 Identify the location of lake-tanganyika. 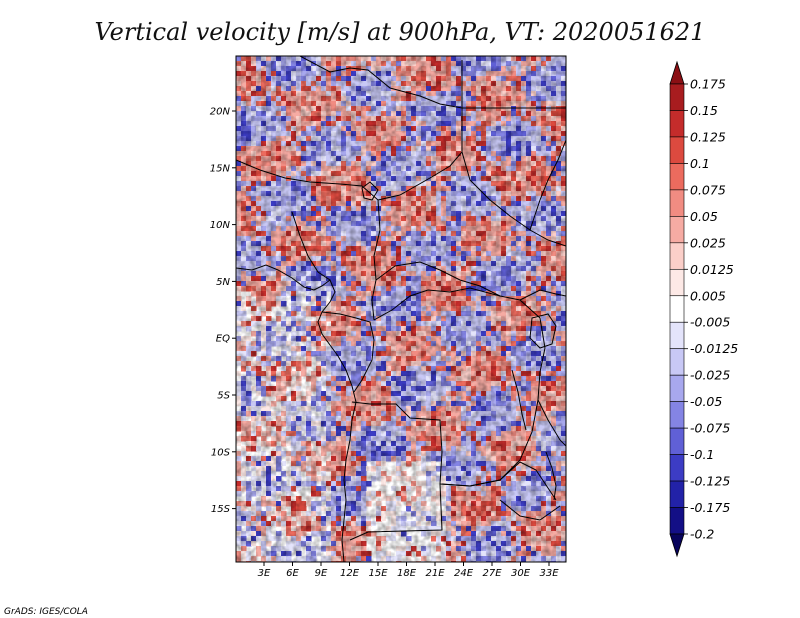
(519, 400).